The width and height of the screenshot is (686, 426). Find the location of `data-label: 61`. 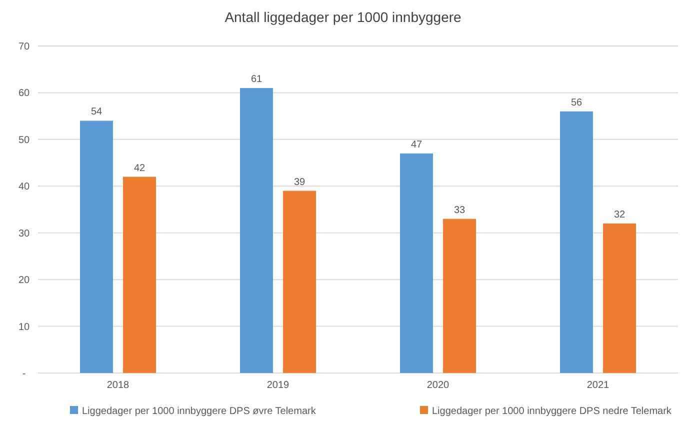

data-label: 61 is located at coordinates (256, 80).